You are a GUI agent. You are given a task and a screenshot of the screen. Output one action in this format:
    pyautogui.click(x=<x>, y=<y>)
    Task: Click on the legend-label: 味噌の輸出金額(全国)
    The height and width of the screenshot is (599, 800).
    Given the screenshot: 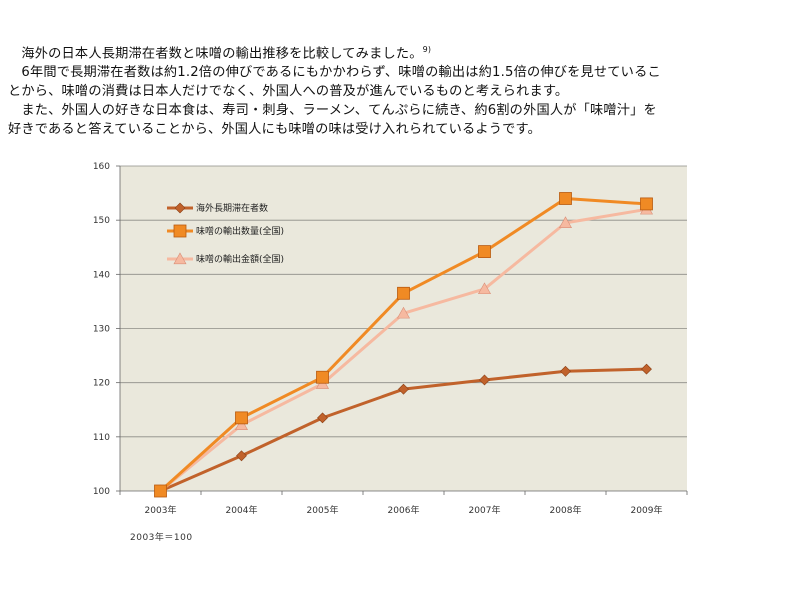 What is the action you would take?
    pyautogui.click(x=240, y=259)
    